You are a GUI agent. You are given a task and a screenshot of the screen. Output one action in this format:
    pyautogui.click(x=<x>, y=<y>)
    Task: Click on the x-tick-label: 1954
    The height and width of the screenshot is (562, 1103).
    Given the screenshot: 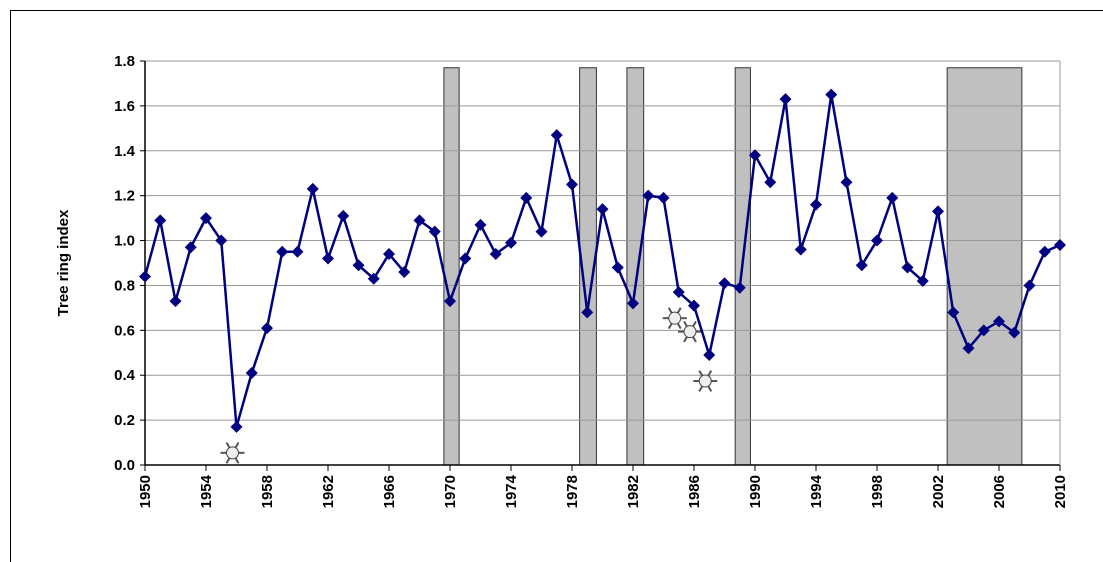 What is the action you would take?
    pyautogui.click(x=206, y=491)
    